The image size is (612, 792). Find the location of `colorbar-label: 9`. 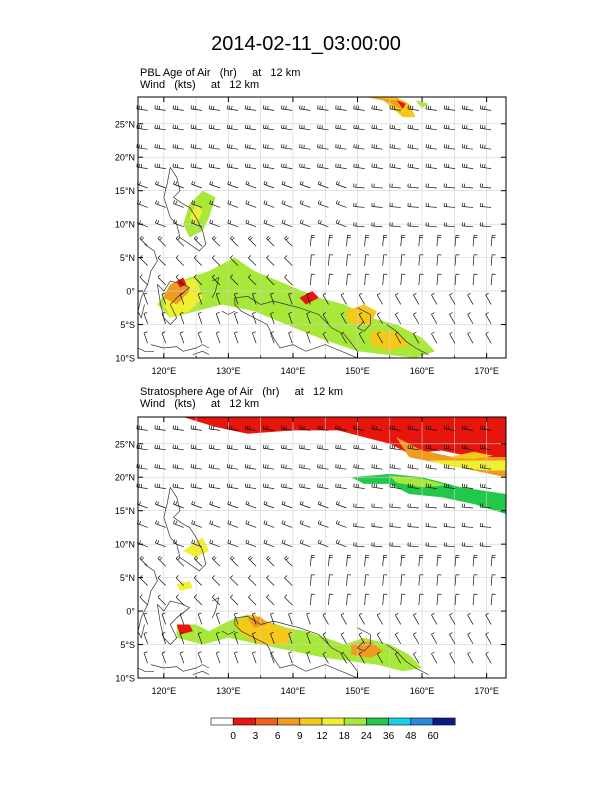

colorbar-label: 9 is located at coordinates (300, 736).